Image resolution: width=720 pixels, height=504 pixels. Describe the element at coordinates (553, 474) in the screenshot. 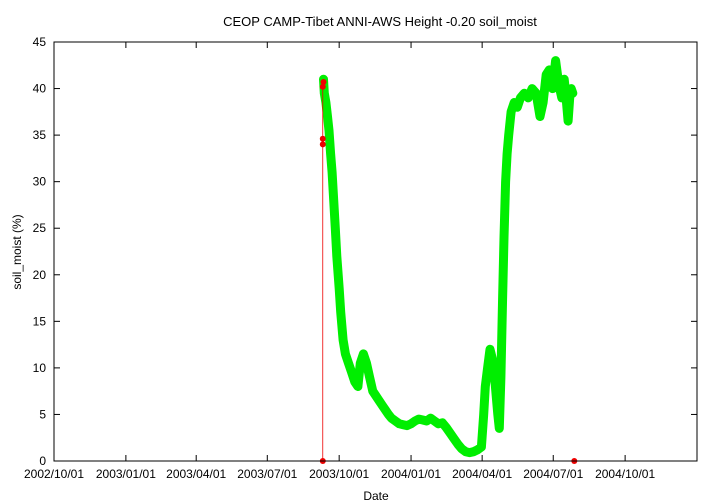

I see `x-tick-label: 2004/07/01` at that location.